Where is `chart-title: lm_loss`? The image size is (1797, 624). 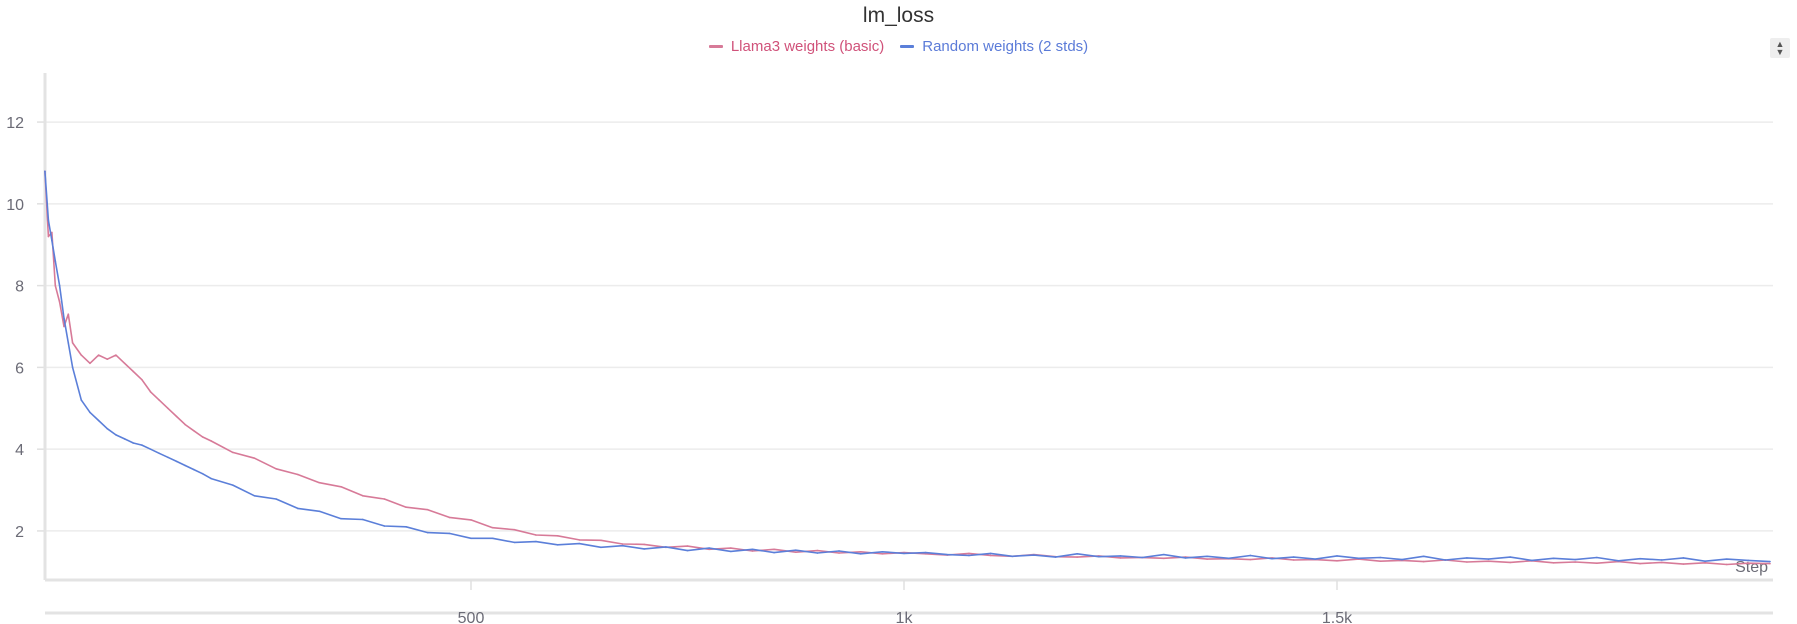
chart-title: lm_loss is located at coordinates (898, 15).